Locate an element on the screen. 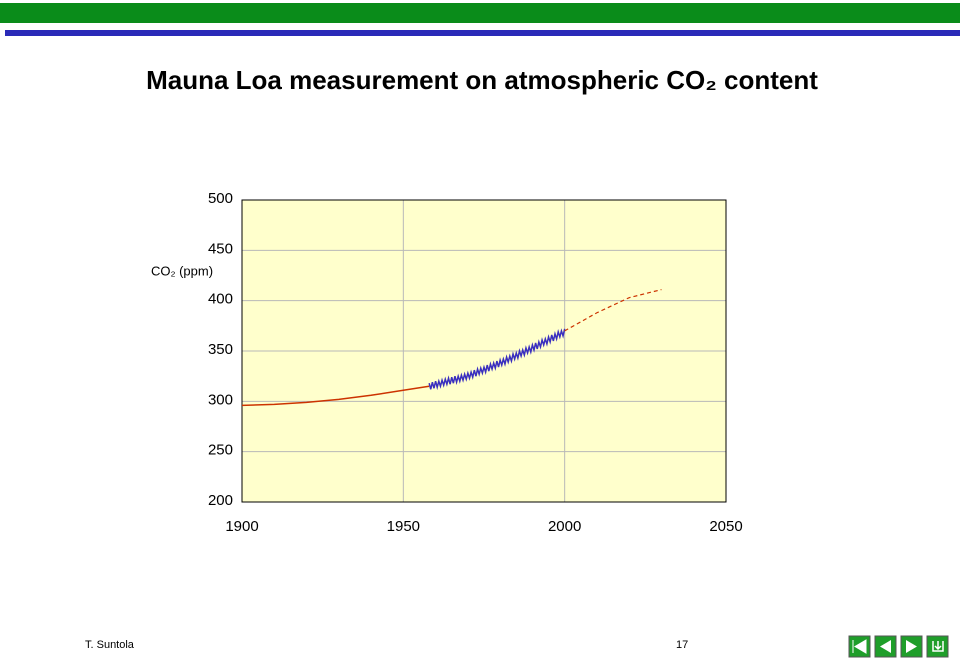 This screenshot has height=659, width=960. nav-buttons is located at coordinates (898, 646).